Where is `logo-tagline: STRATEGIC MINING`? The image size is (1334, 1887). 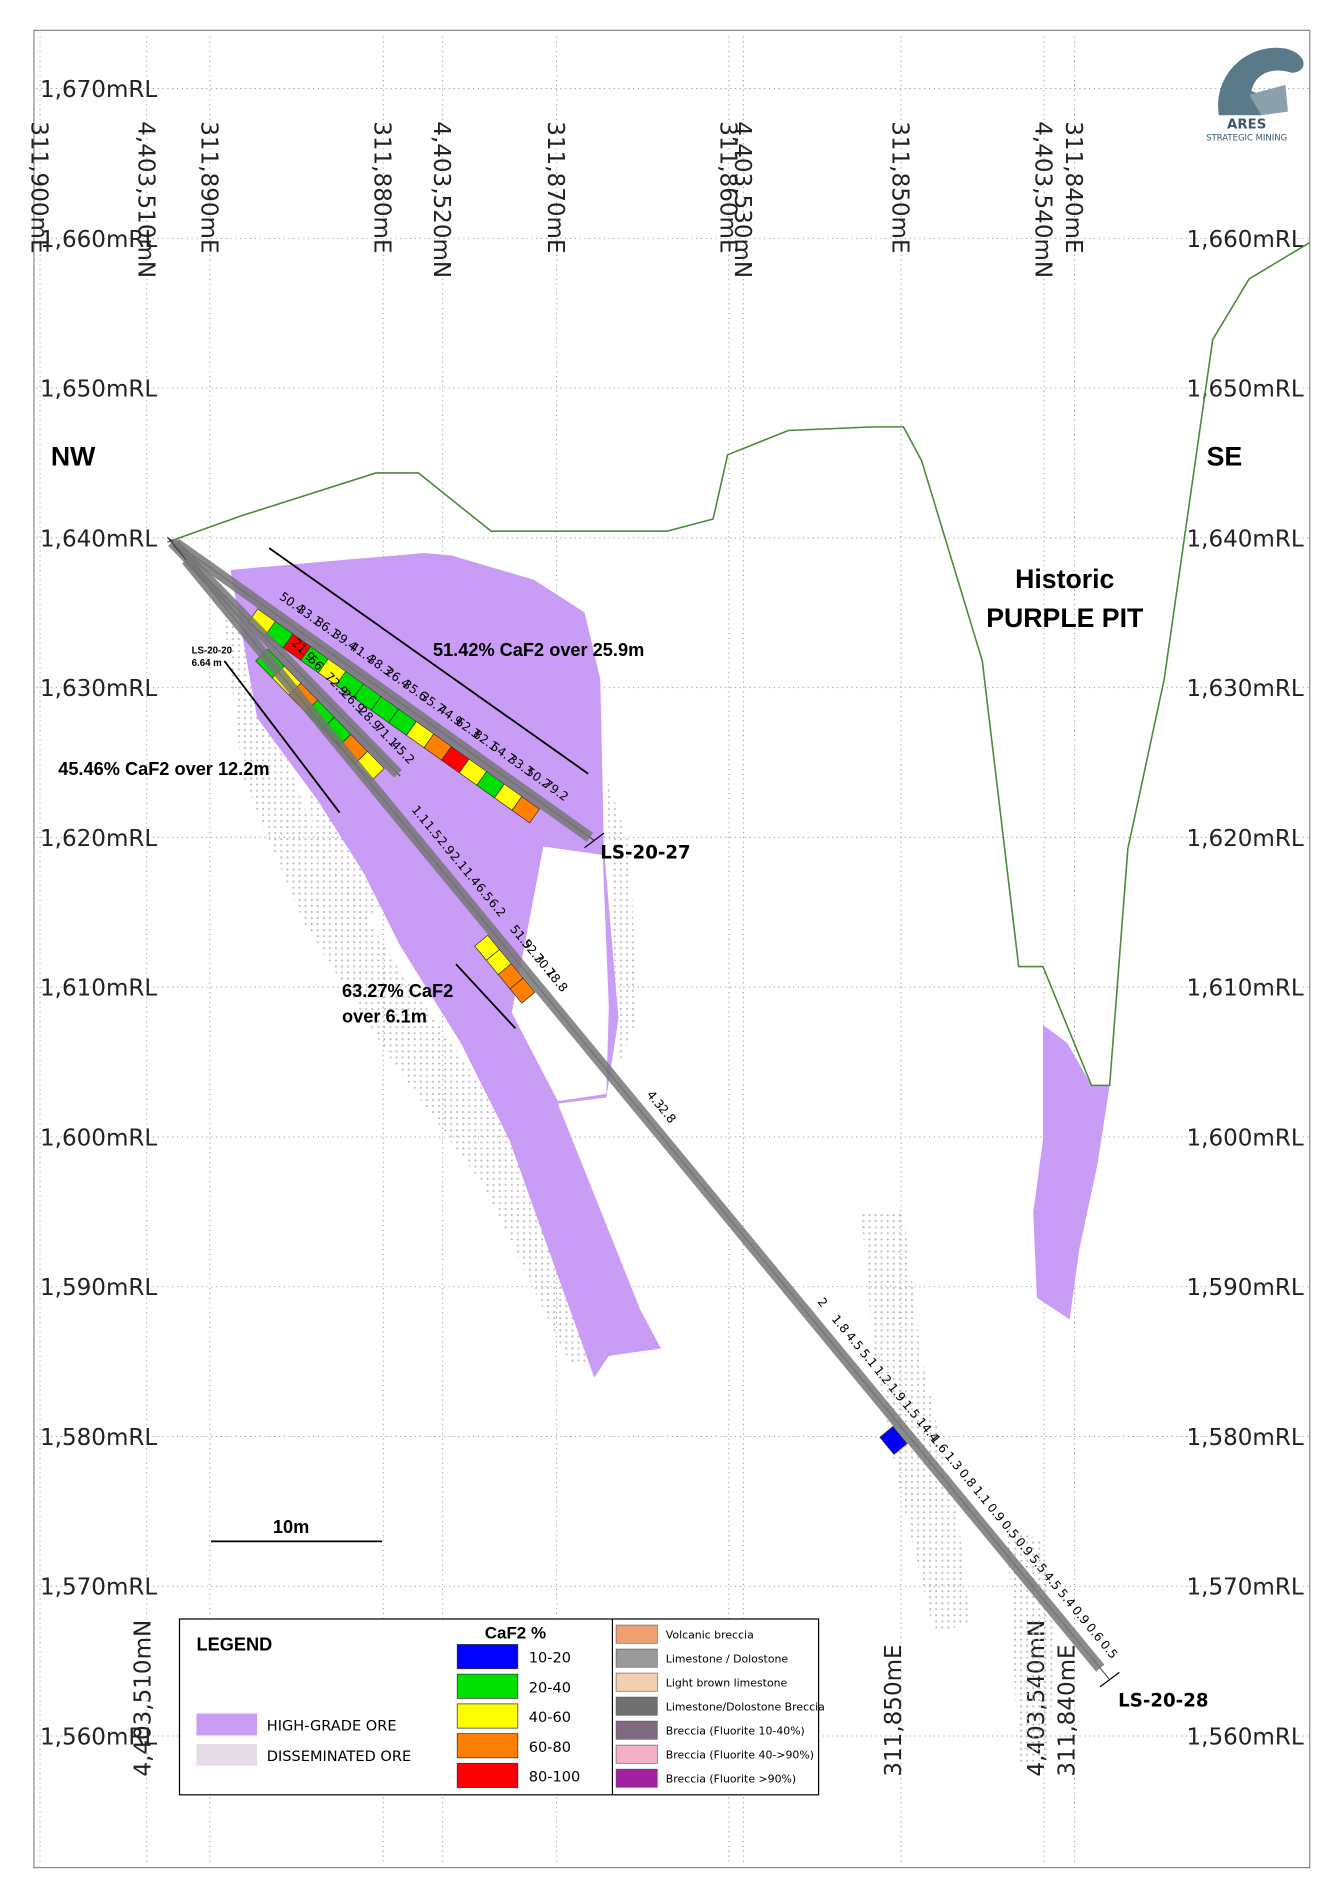 logo-tagline: STRATEGIC MINING is located at coordinates (1246, 138).